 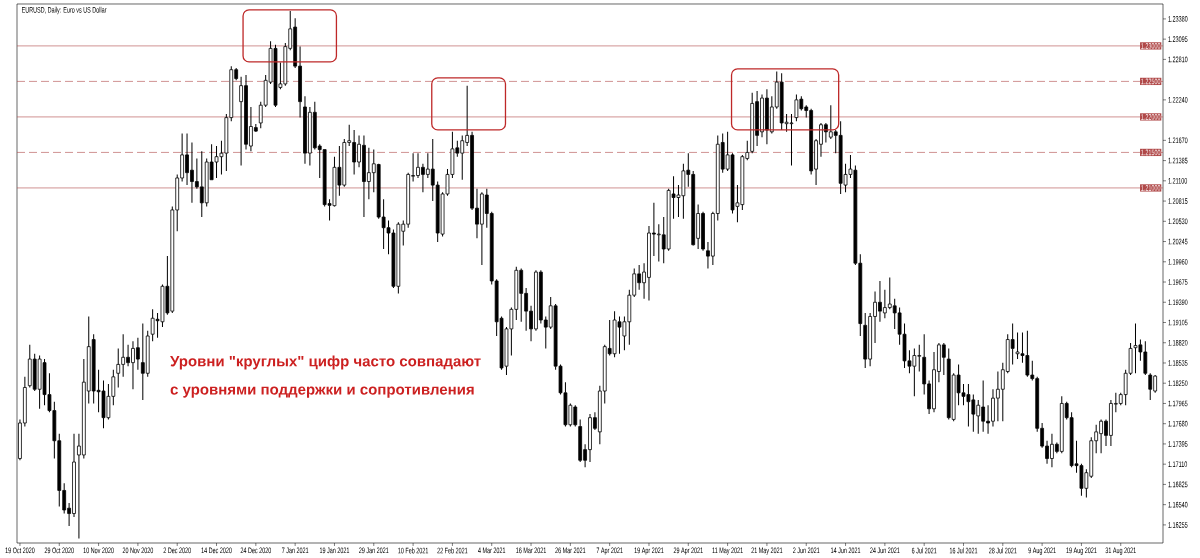 What do you see at coordinates (256, 550) in the screenshot?
I see `x-tick-label: 24 Dec 2020` at bounding box center [256, 550].